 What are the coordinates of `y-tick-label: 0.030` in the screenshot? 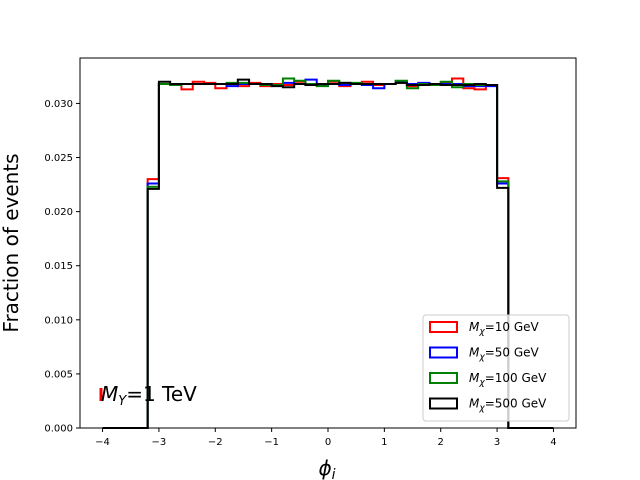 It's located at (58, 104).